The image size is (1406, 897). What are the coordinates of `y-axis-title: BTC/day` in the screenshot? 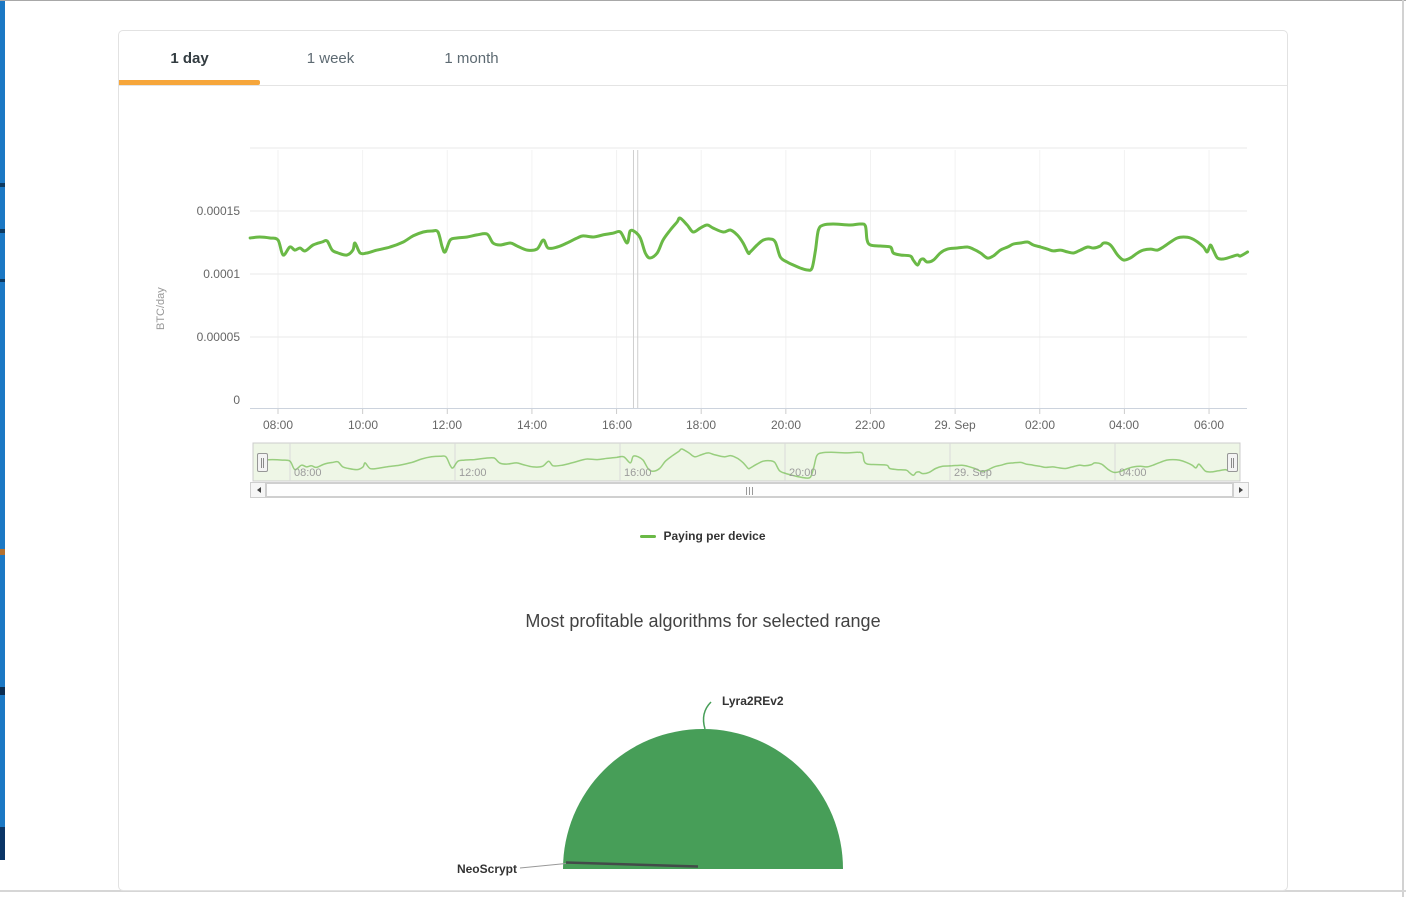 It's located at (161, 308).